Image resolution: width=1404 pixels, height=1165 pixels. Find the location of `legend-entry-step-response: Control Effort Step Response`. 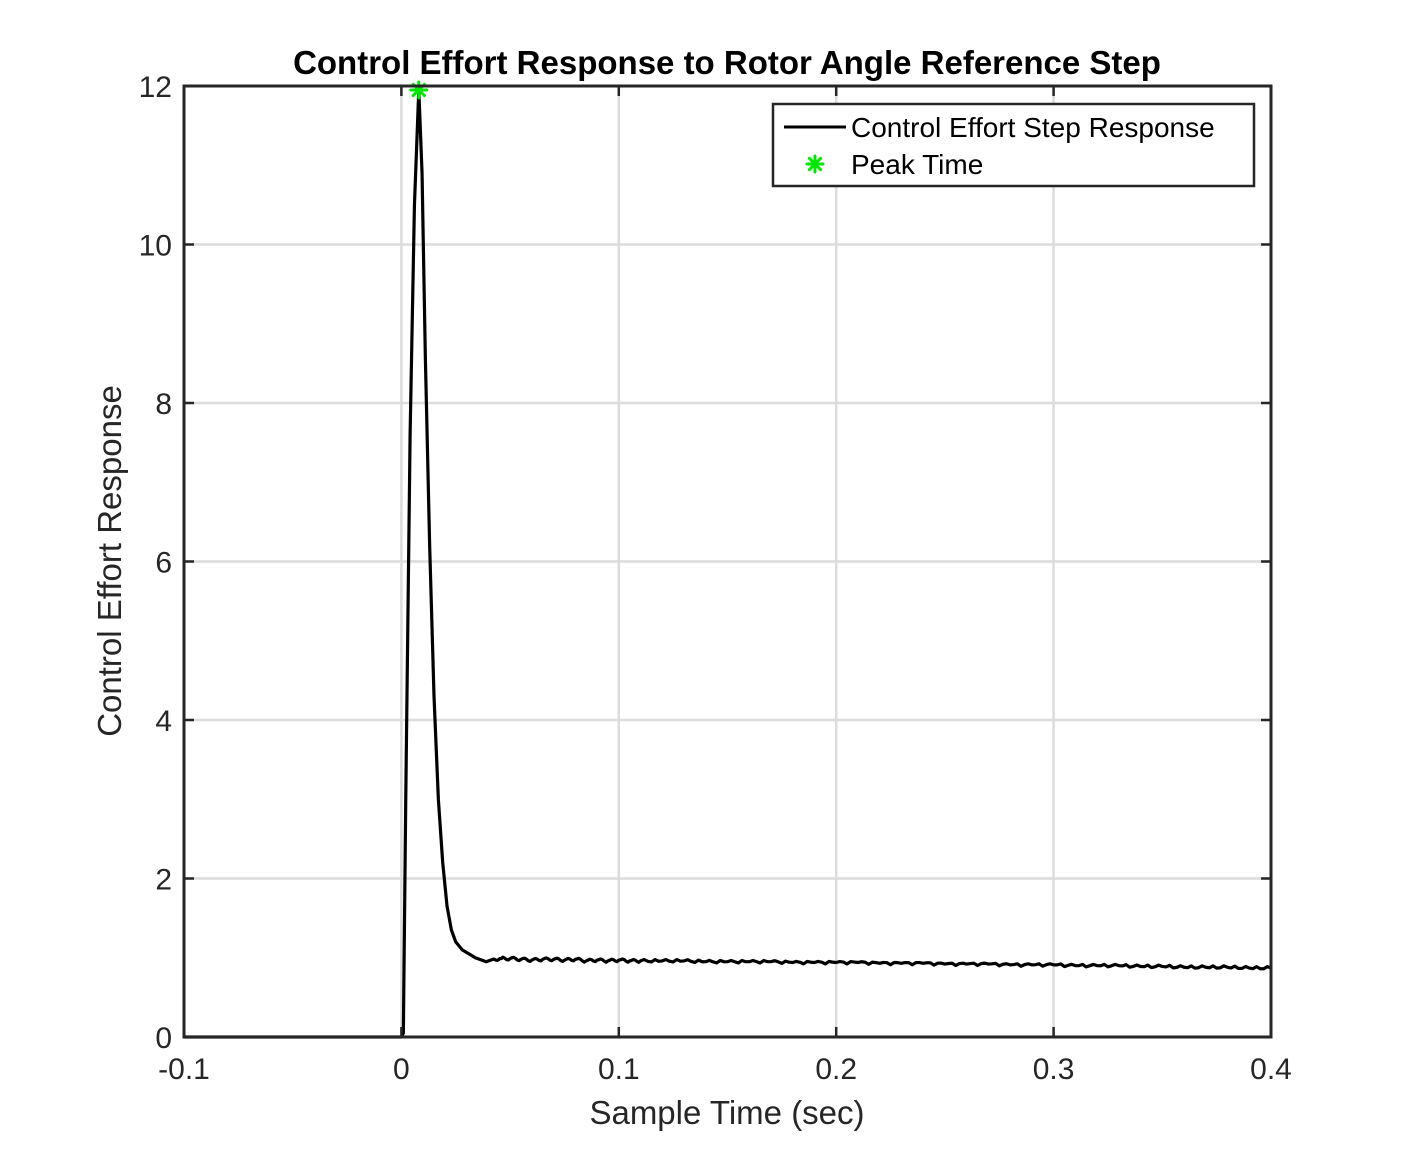

legend-entry-step-response: Control Effort Step Response is located at coordinates (1033, 127).